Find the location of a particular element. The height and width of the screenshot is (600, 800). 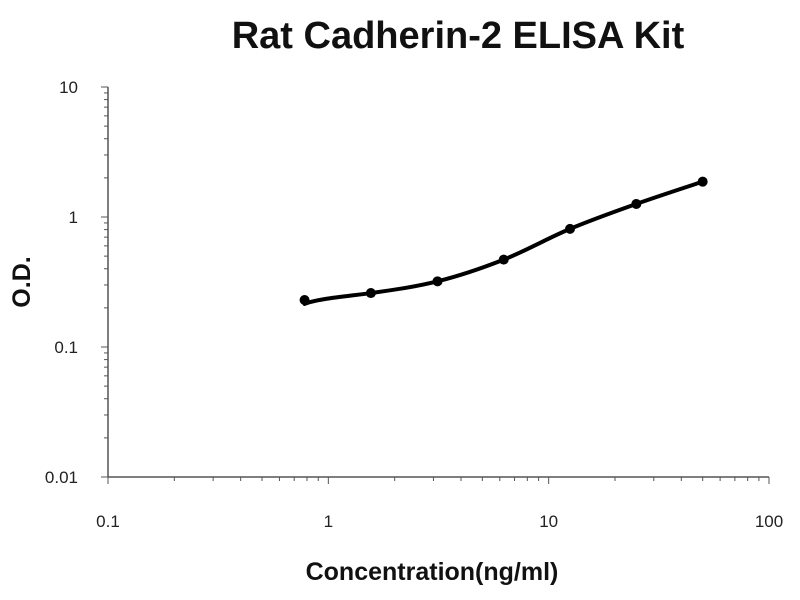

x-tick-label: 10 is located at coordinates (548, 521).